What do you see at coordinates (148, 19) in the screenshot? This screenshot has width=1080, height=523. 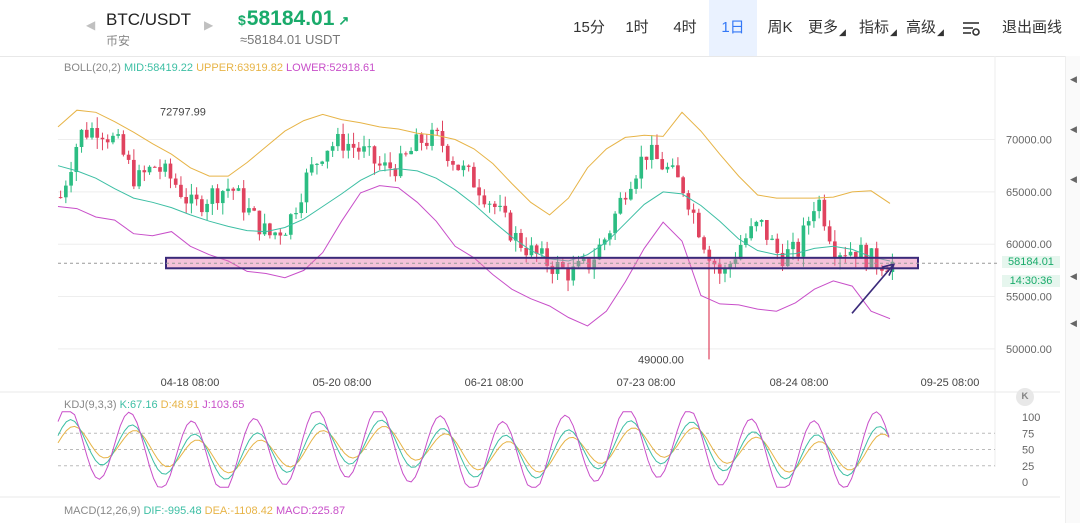 I see `pair-name: BTC/USDT` at bounding box center [148, 19].